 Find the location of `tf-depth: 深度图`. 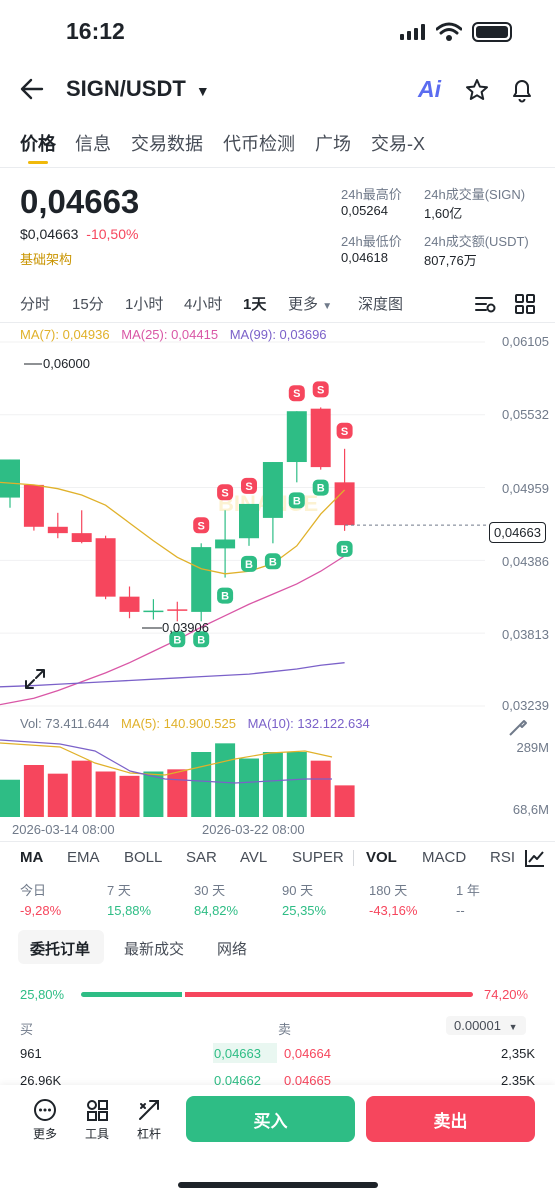

tf-depth: 深度图 is located at coordinates (381, 304).